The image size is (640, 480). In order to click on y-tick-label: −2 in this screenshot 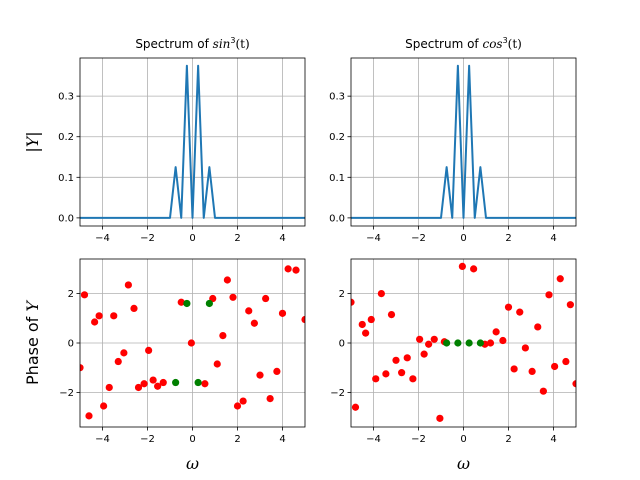, I will do `click(337, 393)`.